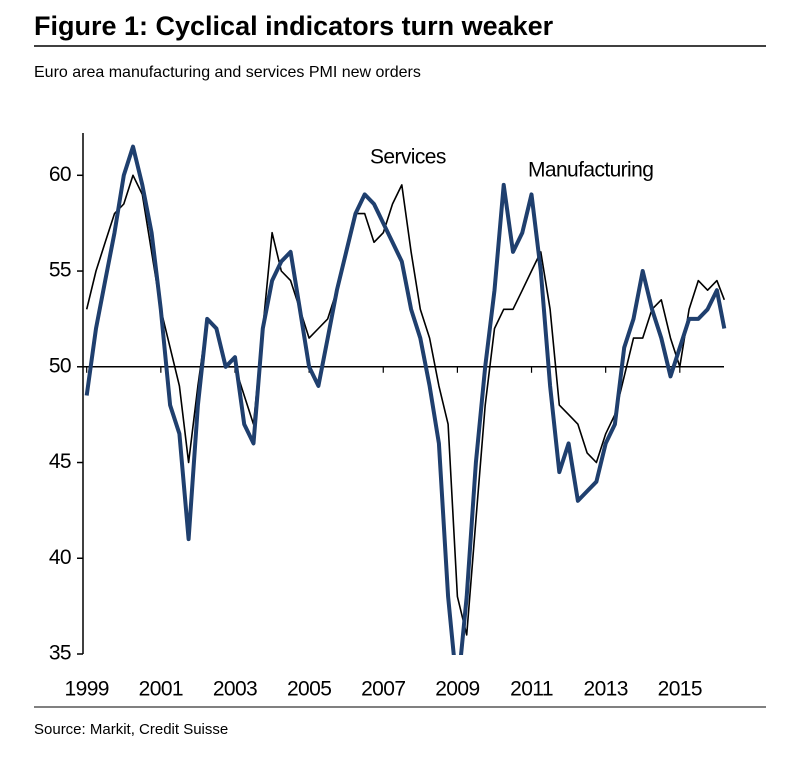 The height and width of the screenshot is (759, 787). Describe the element at coordinates (235, 689) in the screenshot. I see `x-tick-label: 2003` at that location.